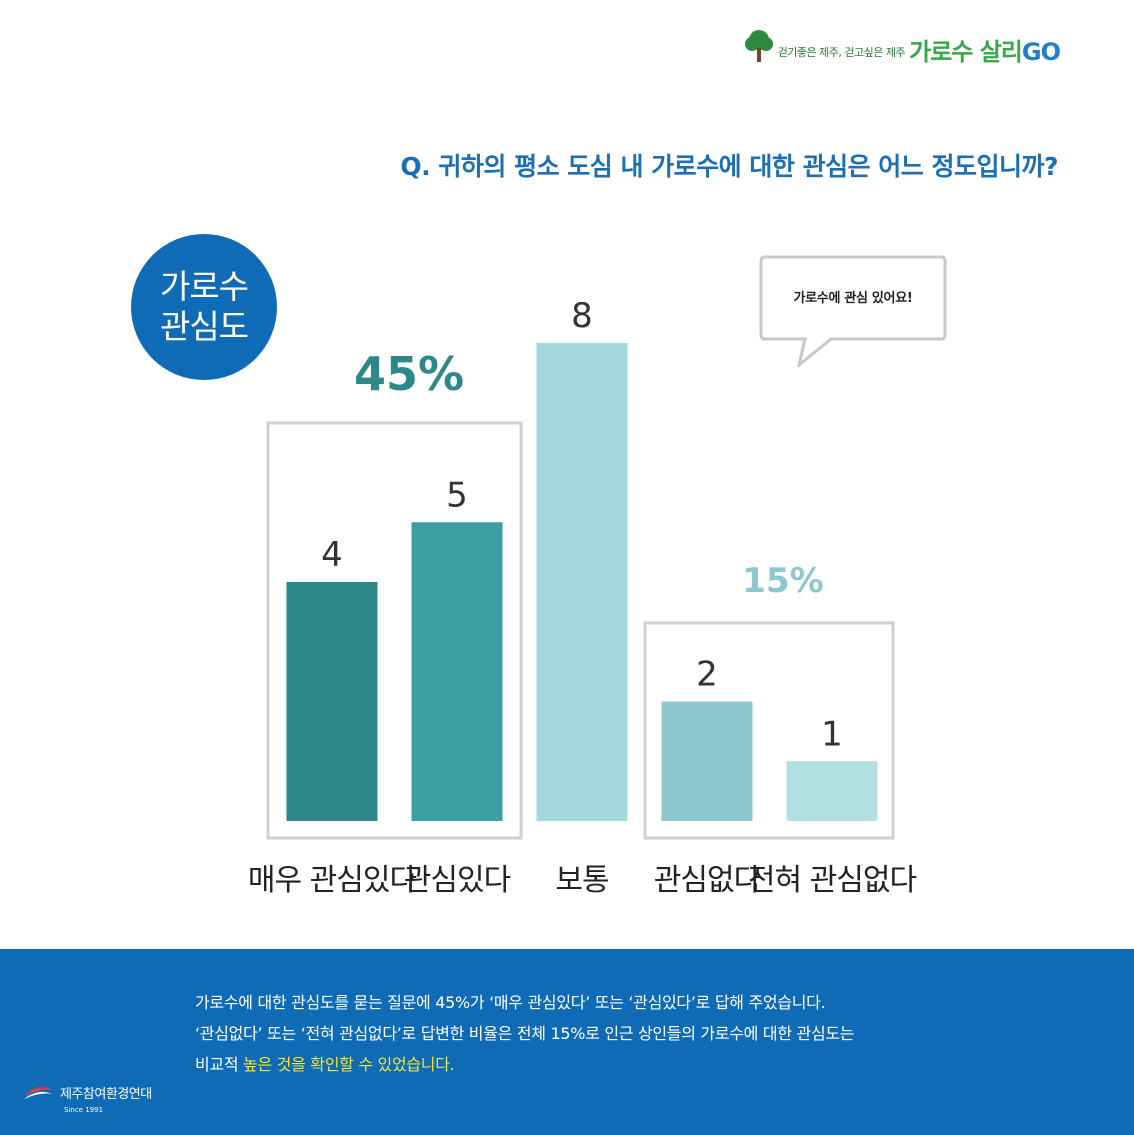 The width and height of the screenshot is (1134, 1135). I want to click on category-label: 보통, so click(581, 880).